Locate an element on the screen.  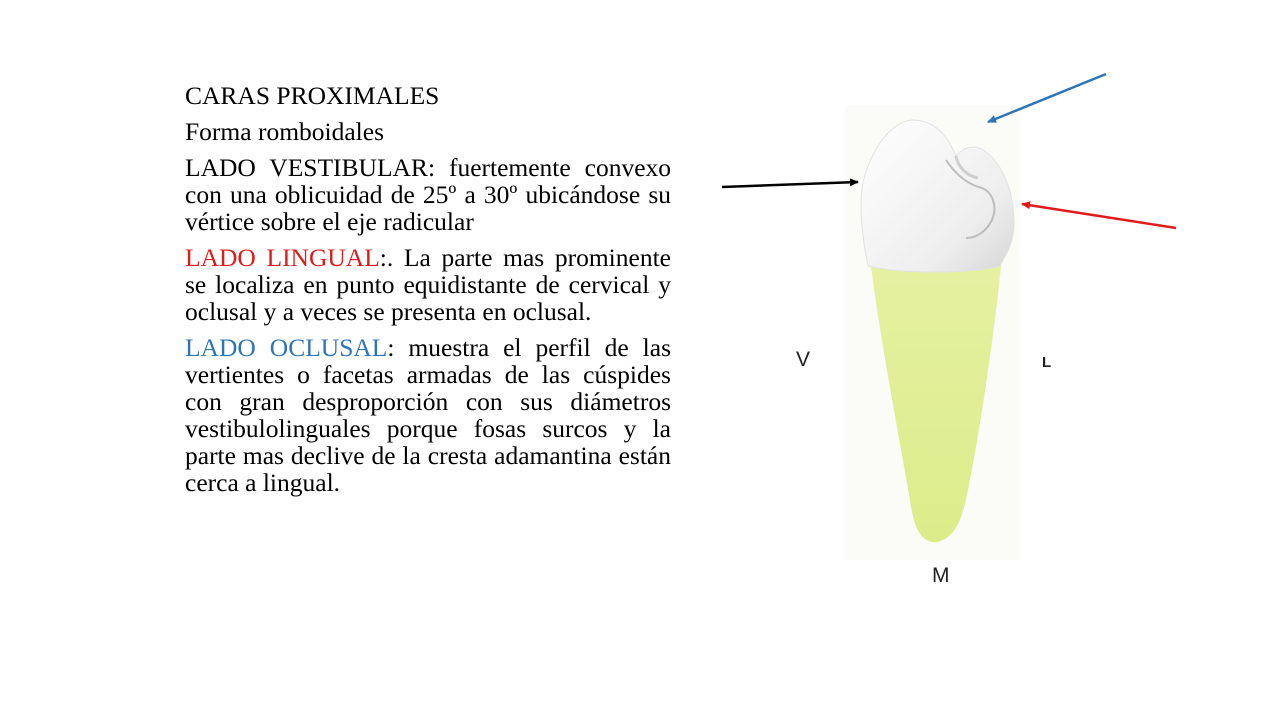
heading: CARAS PROXIMALES is located at coordinates (428, 95).